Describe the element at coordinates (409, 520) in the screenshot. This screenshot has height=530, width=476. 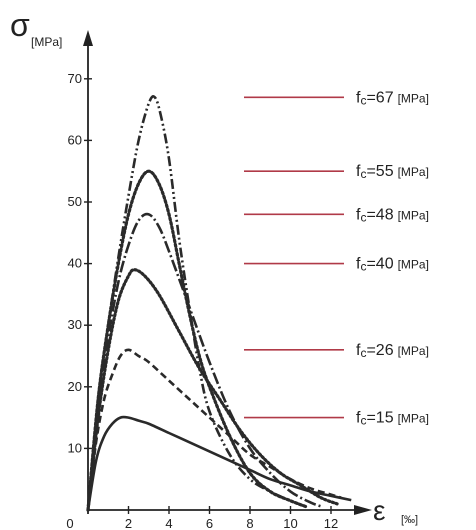
I see `x-axis-unit: [‰]` at that location.